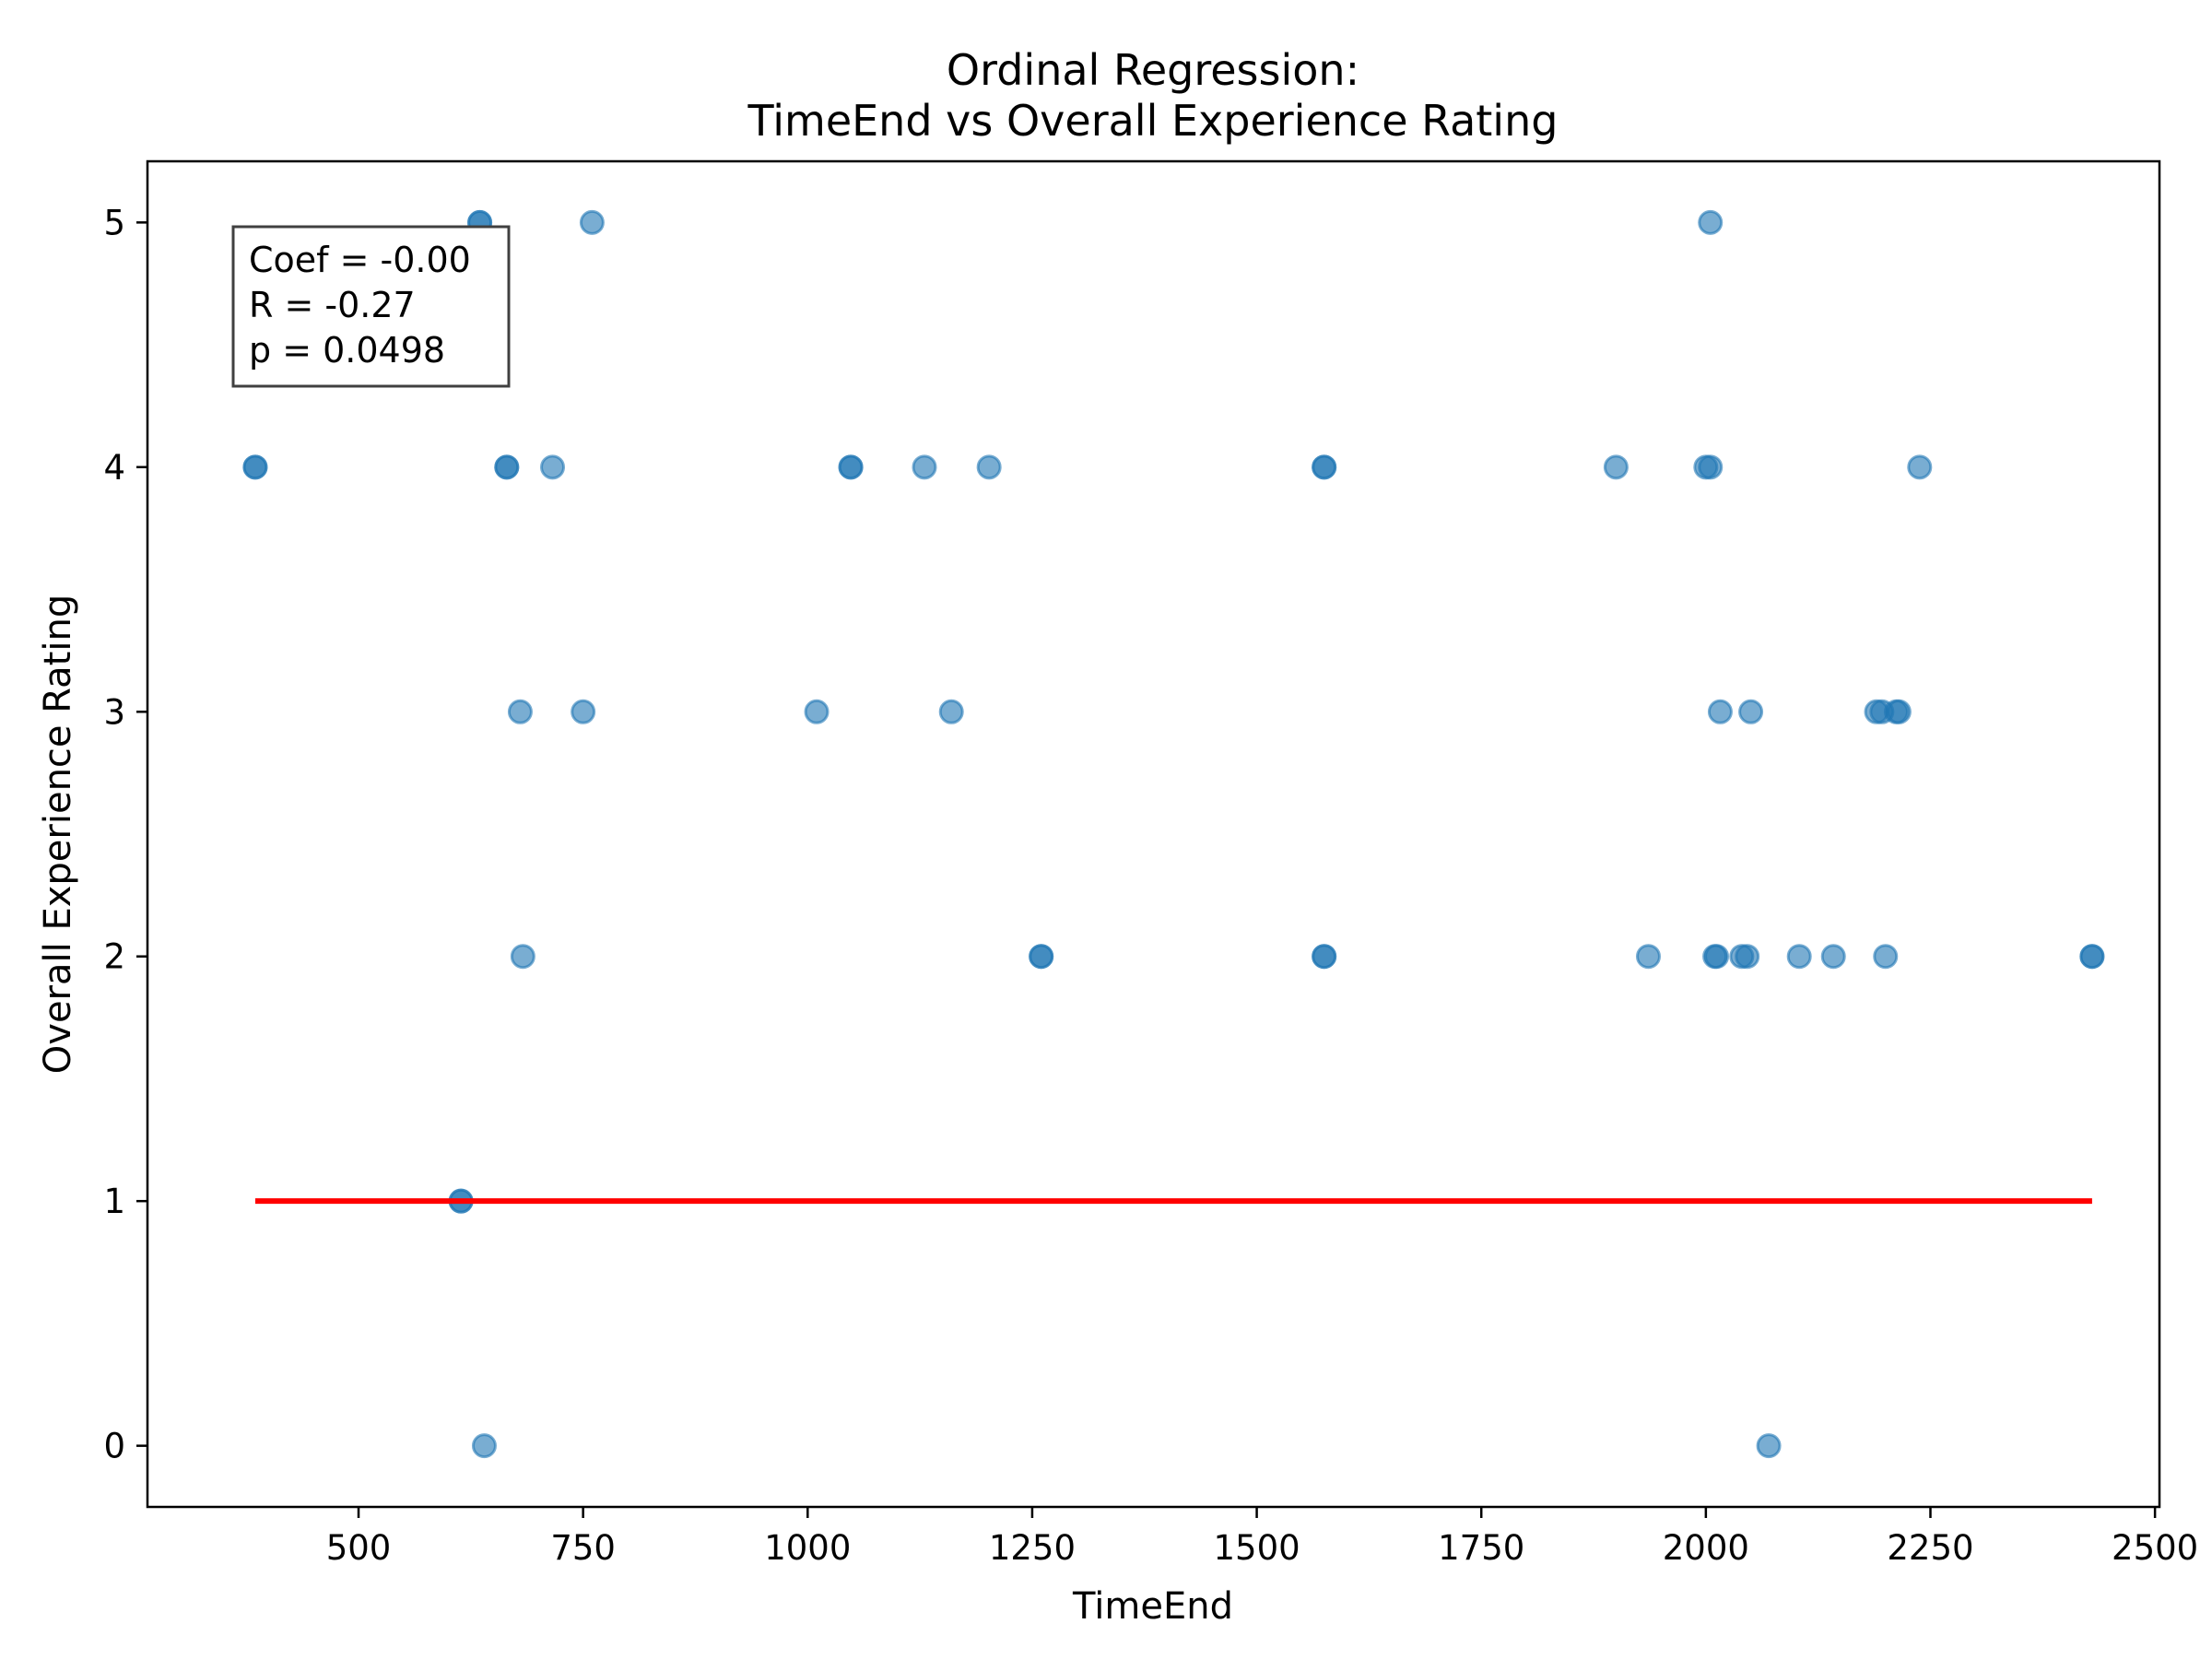  Describe the element at coordinates (1930, 1548) in the screenshot. I see `x-tick-label: 2250` at that location.